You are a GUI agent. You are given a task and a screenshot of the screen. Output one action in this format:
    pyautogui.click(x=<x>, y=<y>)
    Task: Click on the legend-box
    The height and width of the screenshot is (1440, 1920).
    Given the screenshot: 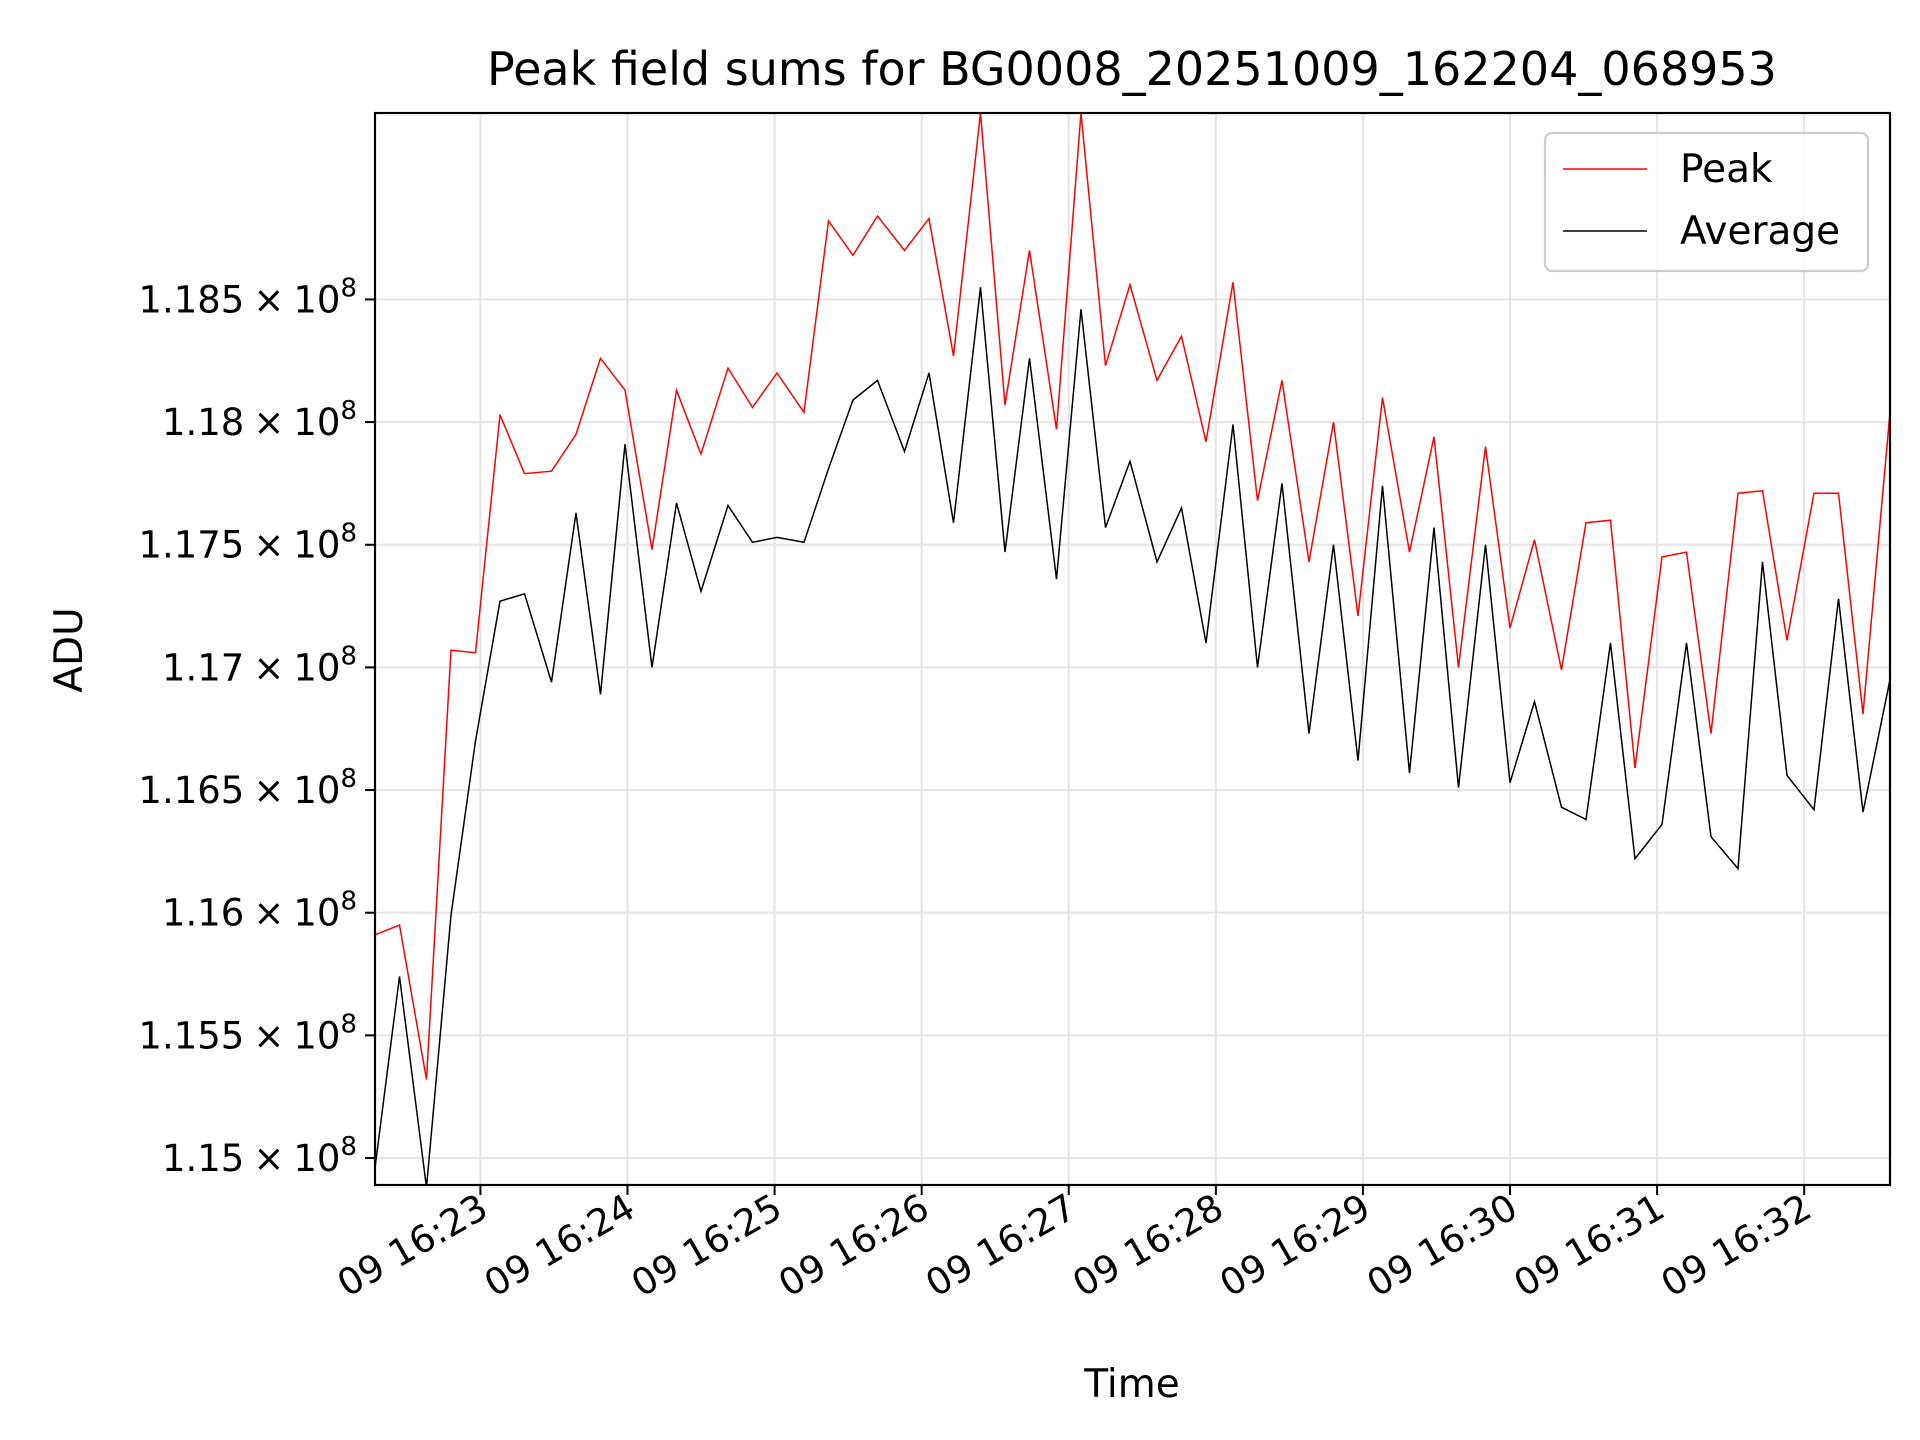 What is the action you would take?
    pyautogui.click(x=1706, y=202)
    